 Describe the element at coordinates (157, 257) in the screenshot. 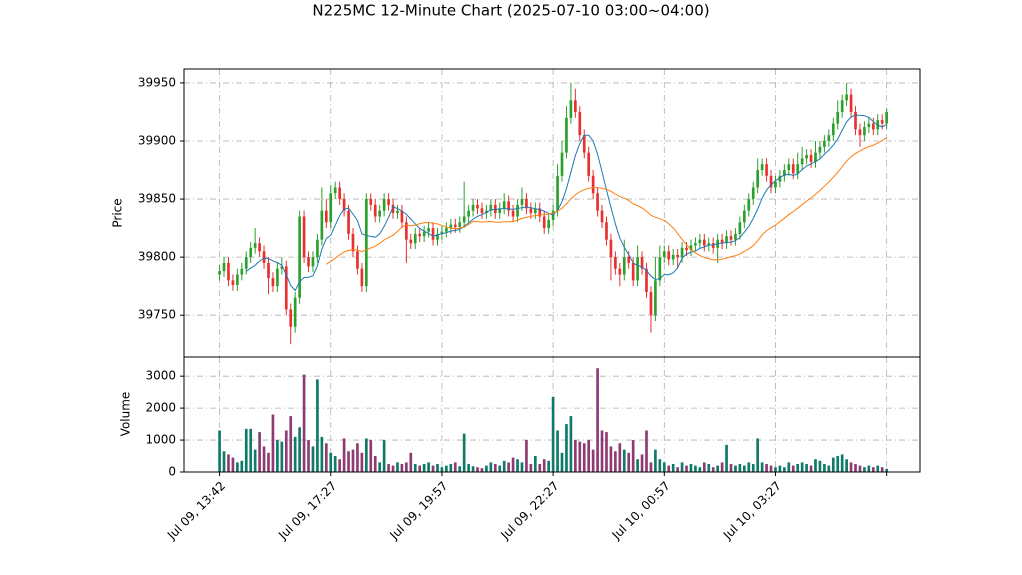

I see `y-tick-label: 39800` at that location.